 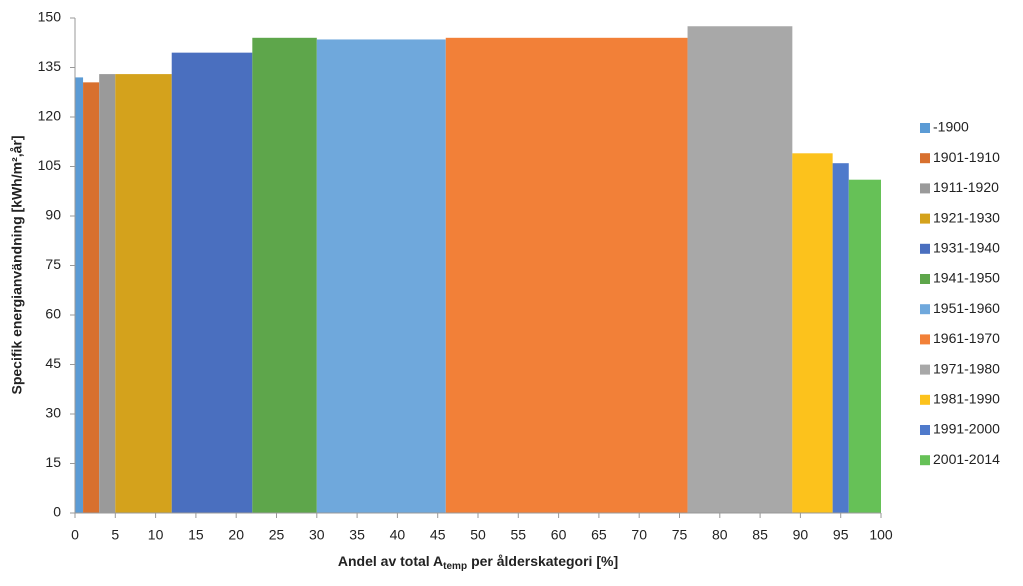 What do you see at coordinates (53, 363) in the screenshot?
I see `y-tick-label: 45` at bounding box center [53, 363].